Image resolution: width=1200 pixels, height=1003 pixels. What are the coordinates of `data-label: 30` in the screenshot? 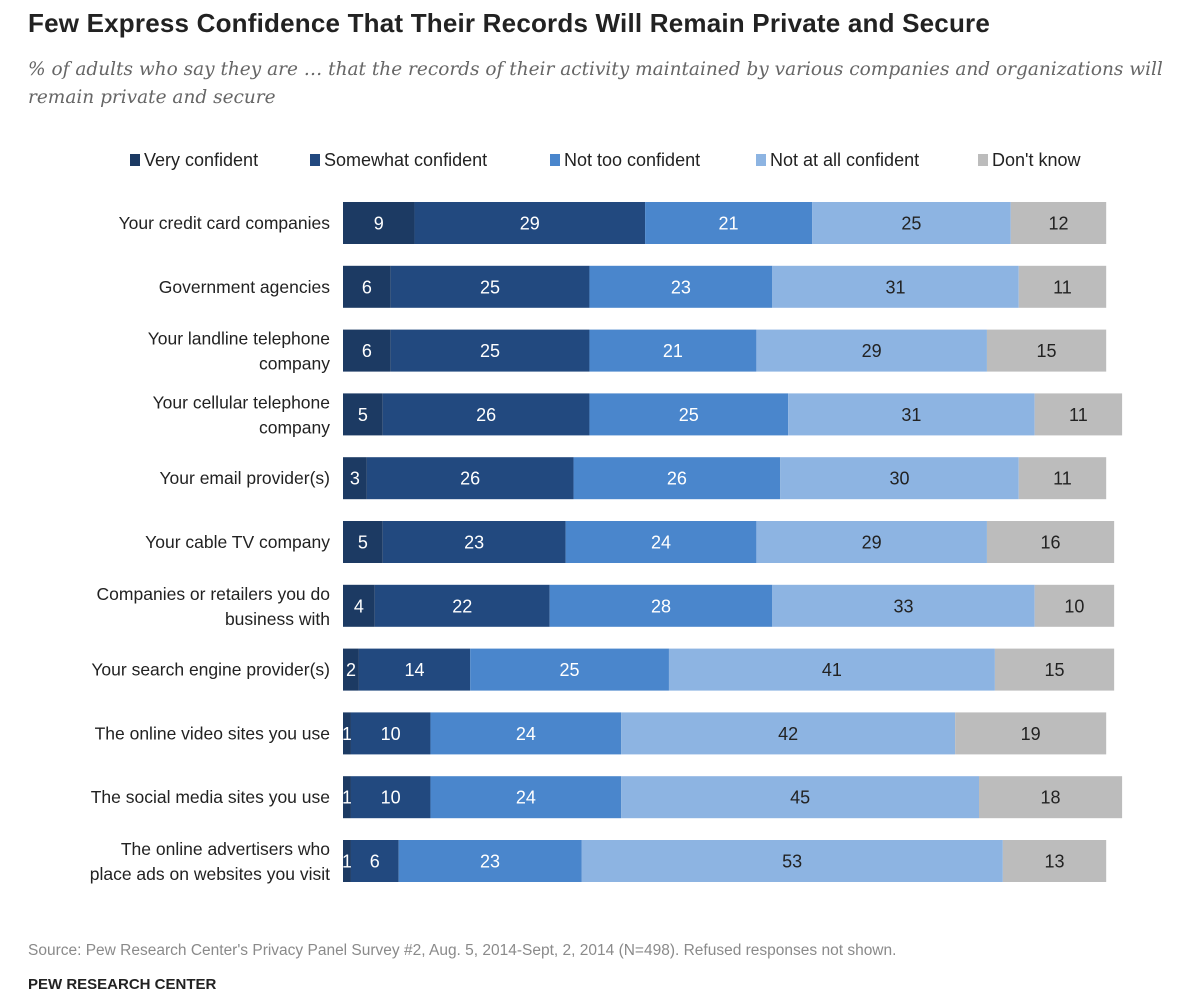 It's located at (899, 479).